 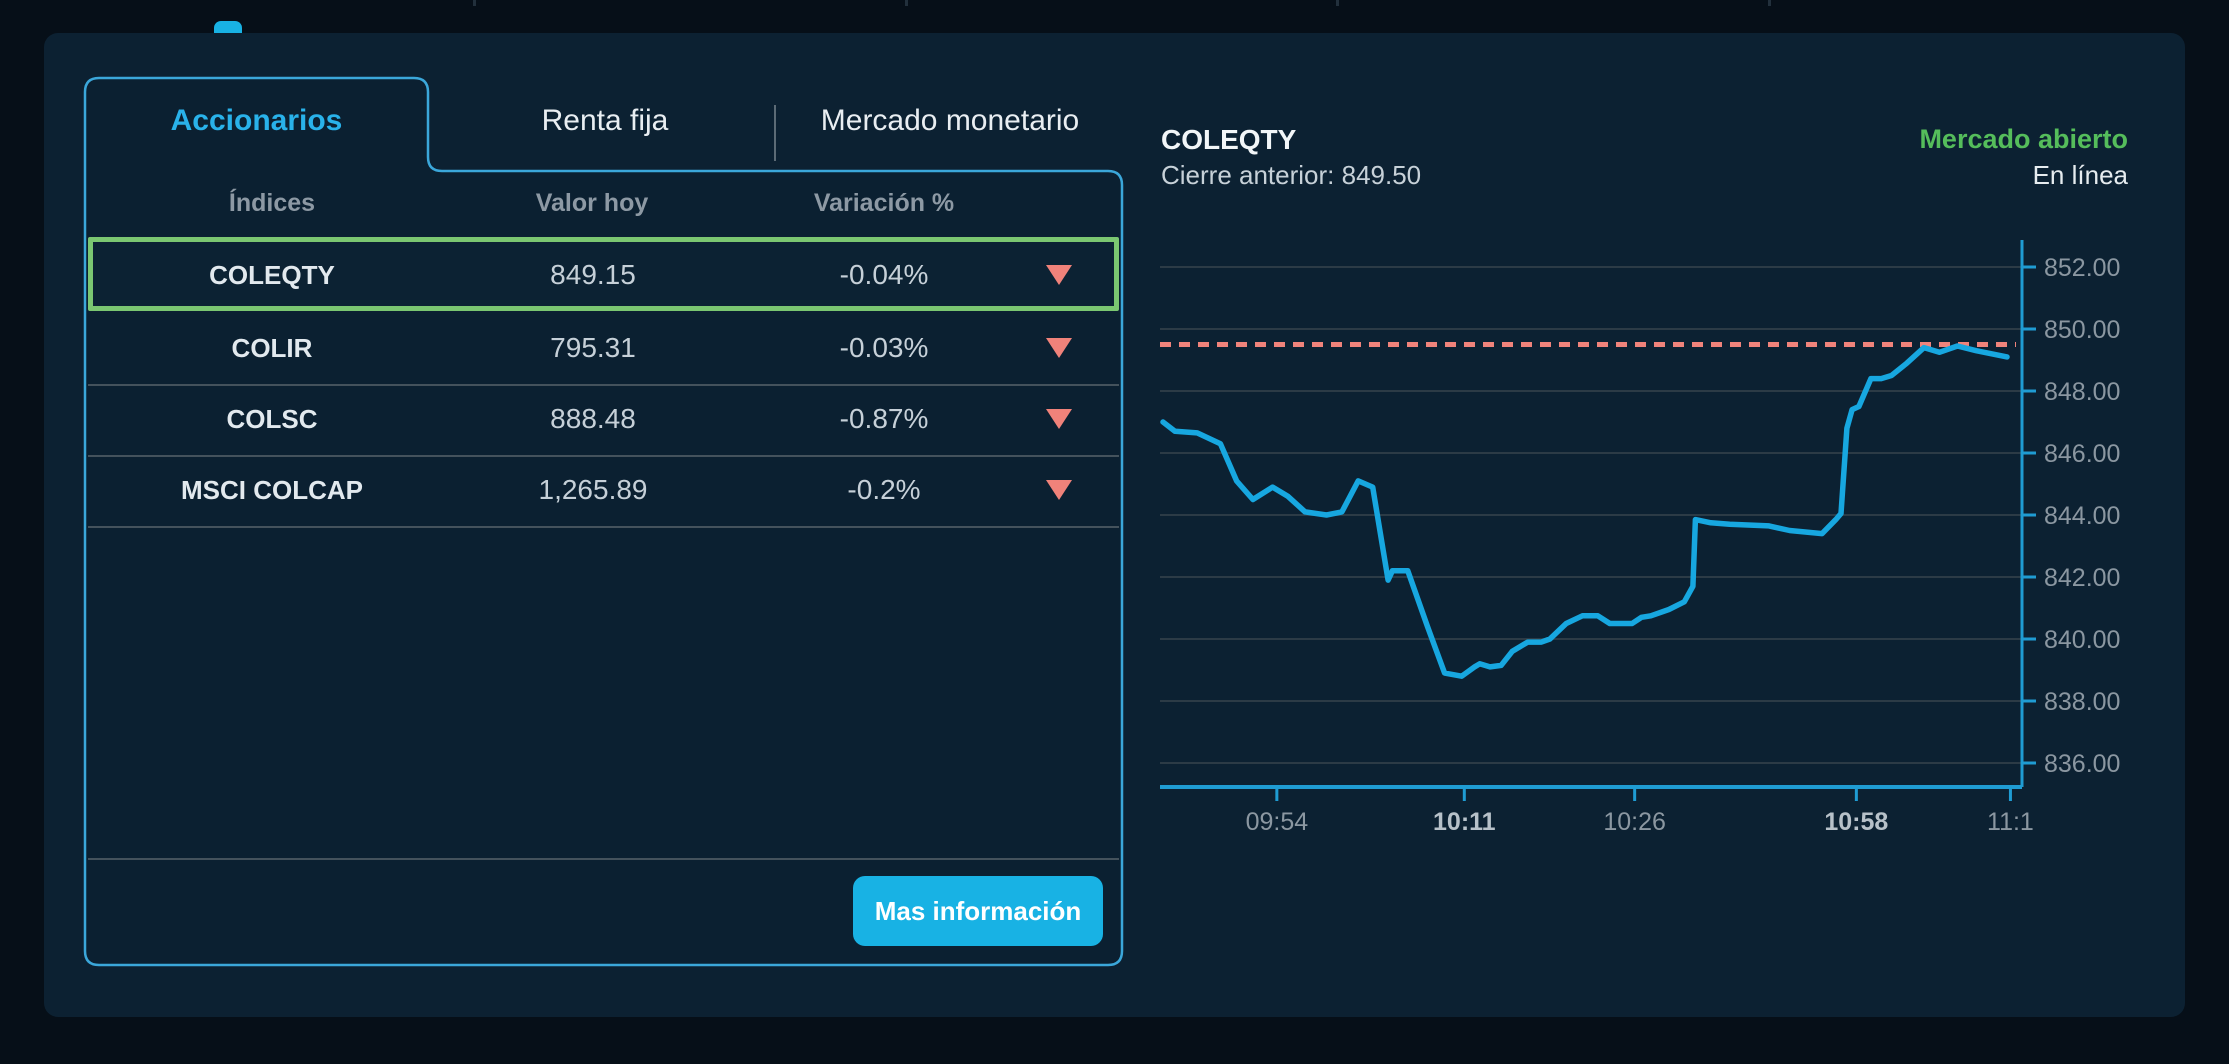 What do you see at coordinates (593, 489) in the screenshot?
I see `index-value: 1,265.89` at bounding box center [593, 489].